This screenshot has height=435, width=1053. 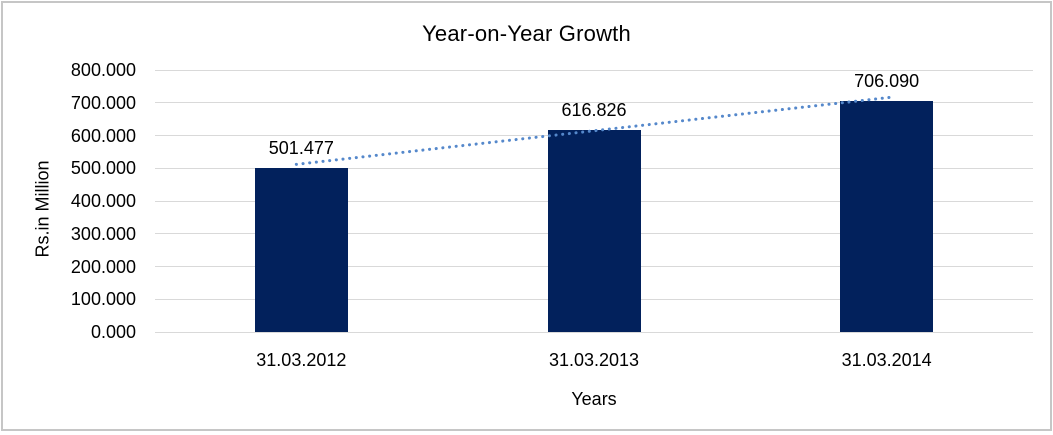 What do you see at coordinates (103, 135) in the screenshot?
I see `y-tick-label: 600.000` at bounding box center [103, 135].